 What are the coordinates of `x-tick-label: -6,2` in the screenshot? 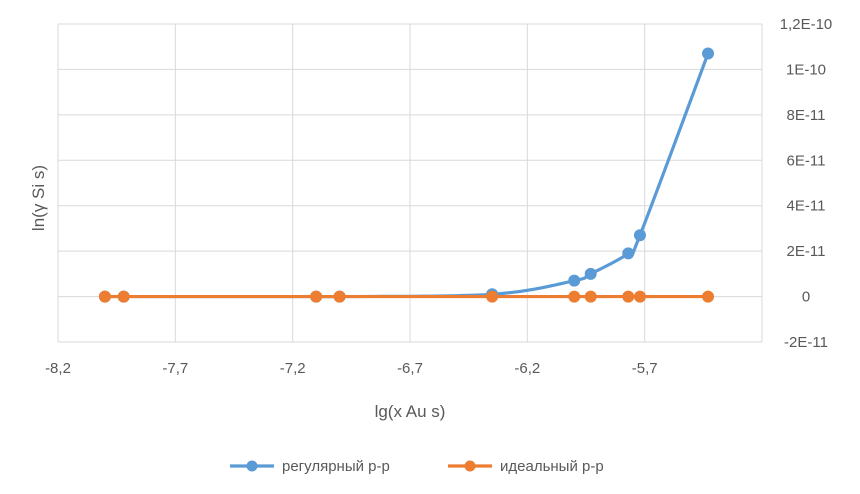 It's located at (527, 368).